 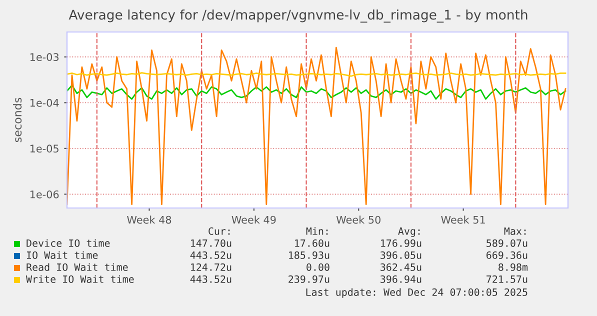 I want to click on text: Avg:, so click(x=409, y=232).